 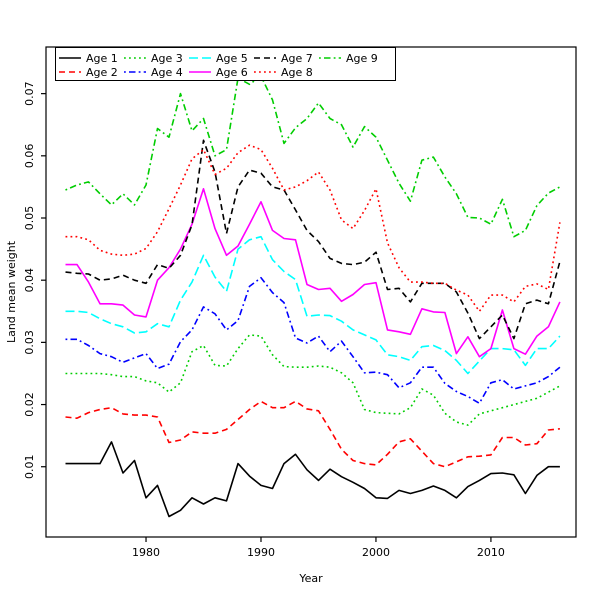 I want to click on y-tick-label: 0.01, so click(x=29, y=466).